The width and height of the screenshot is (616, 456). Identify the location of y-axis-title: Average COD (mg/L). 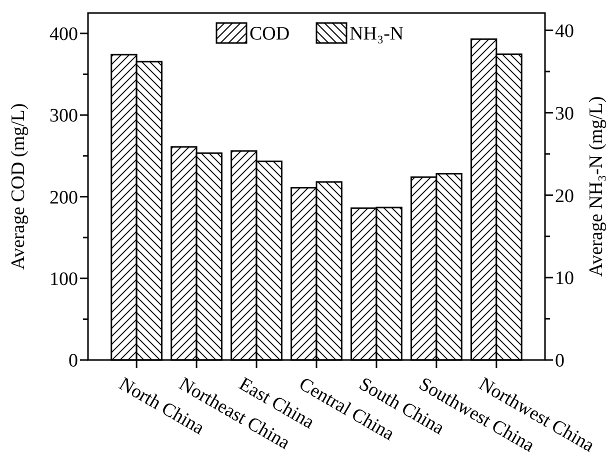
(18, 186).